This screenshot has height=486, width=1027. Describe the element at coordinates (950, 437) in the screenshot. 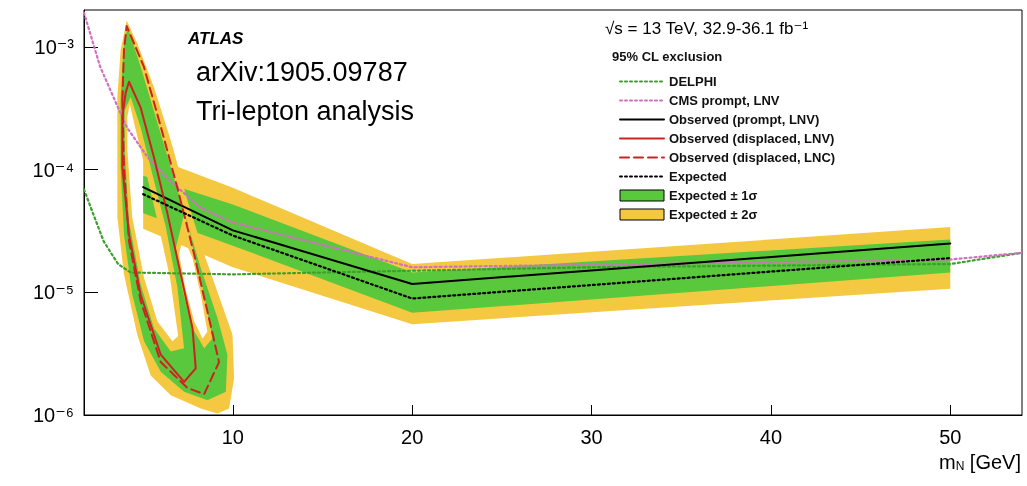

I see `x-tick-label: 50` at that location.